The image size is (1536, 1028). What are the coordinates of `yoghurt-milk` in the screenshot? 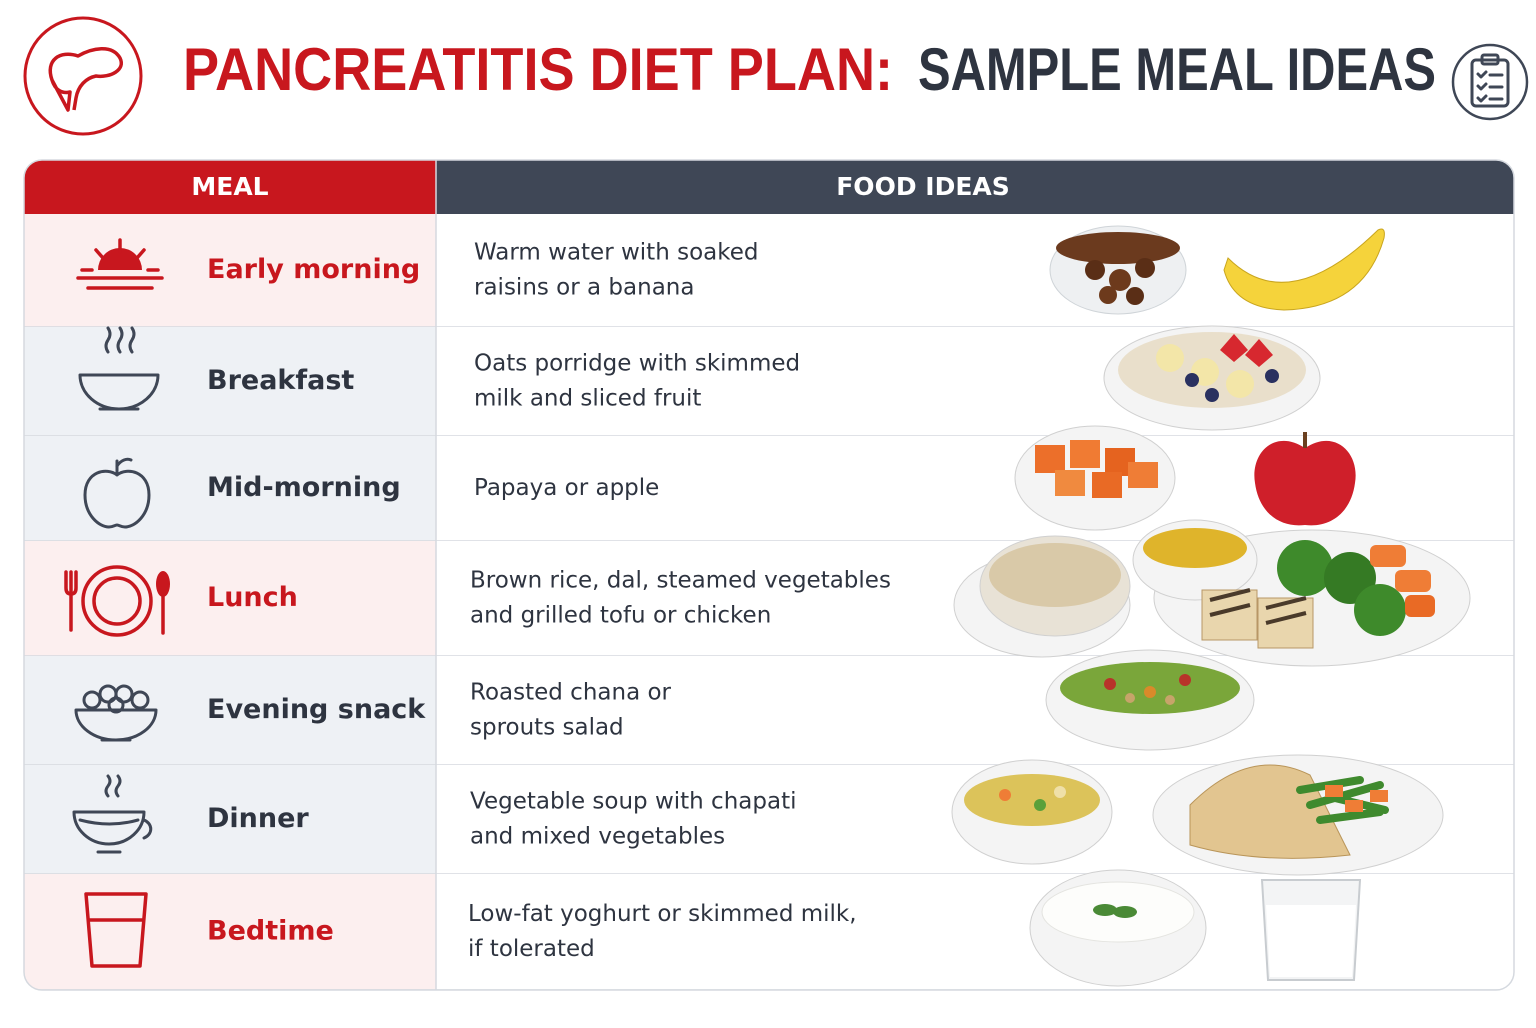 It's located at (1195, 928).